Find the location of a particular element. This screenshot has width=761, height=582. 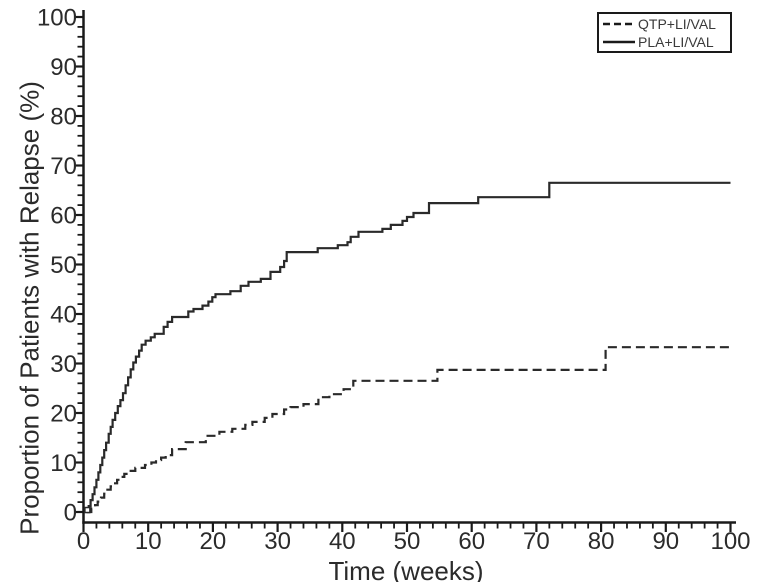

y-tick-label-10: 10 is located at coordinates (63, 463).